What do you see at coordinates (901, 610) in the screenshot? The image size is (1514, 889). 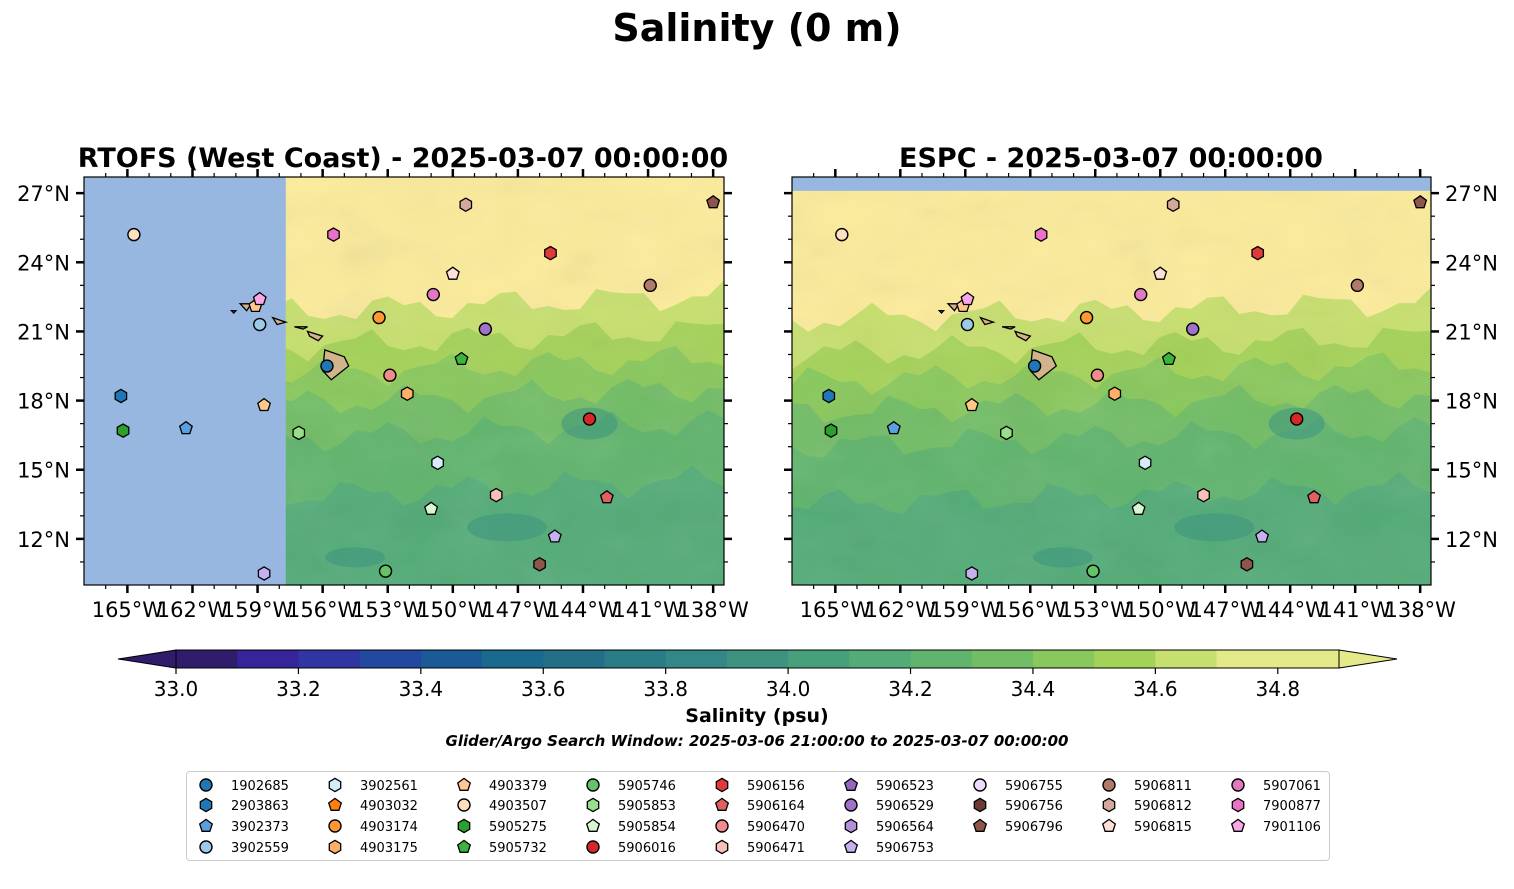 I see `x-tick-label: 162°W` at bounding box center [901, 610].